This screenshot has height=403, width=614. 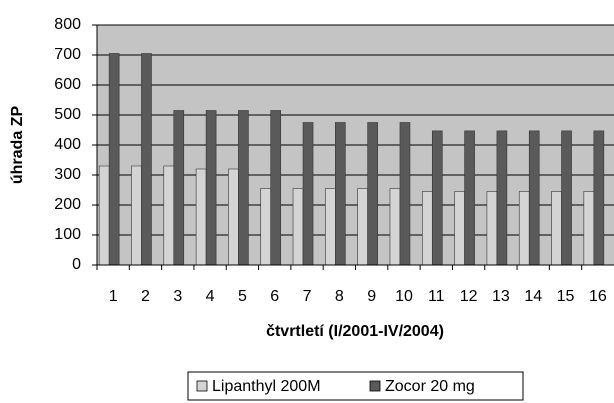 What do you see at coordinates (355, 331) in the screenshot?
I see `x-axis-title: čtvrtletí (I/2001-IV/2004)` at bounding box center [355, 331].